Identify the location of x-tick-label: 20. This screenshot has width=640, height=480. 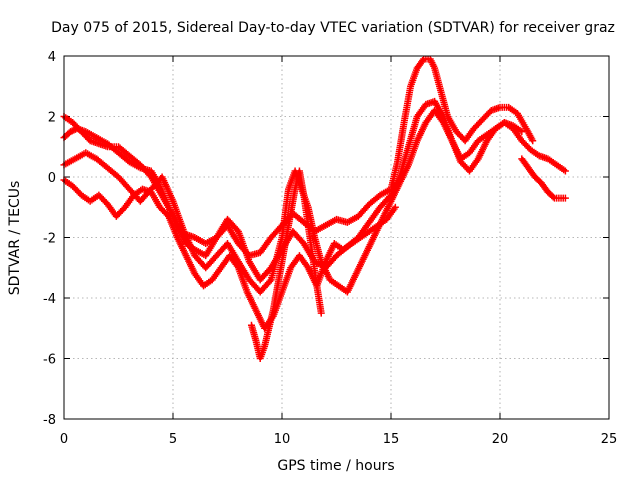
(500, 439).